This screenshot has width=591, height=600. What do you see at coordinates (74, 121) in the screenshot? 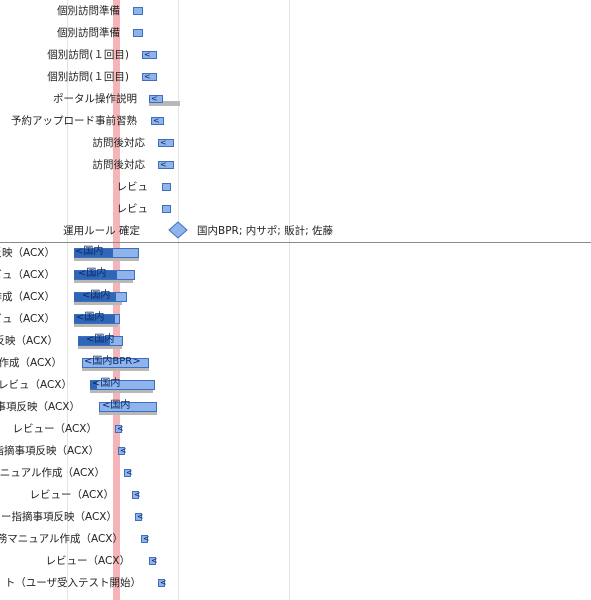
I see `task-name: 予約アップロード事前習熟` at bounding box center [74, 121].